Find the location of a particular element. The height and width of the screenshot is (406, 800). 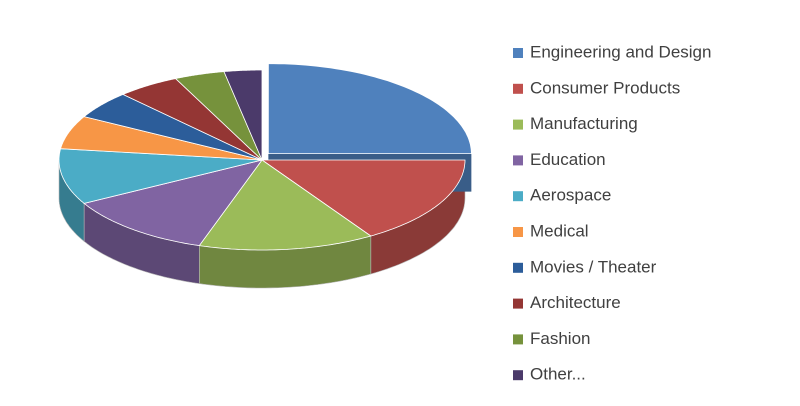

legend-label: Manufacturing is located at coordinates (584, 123).